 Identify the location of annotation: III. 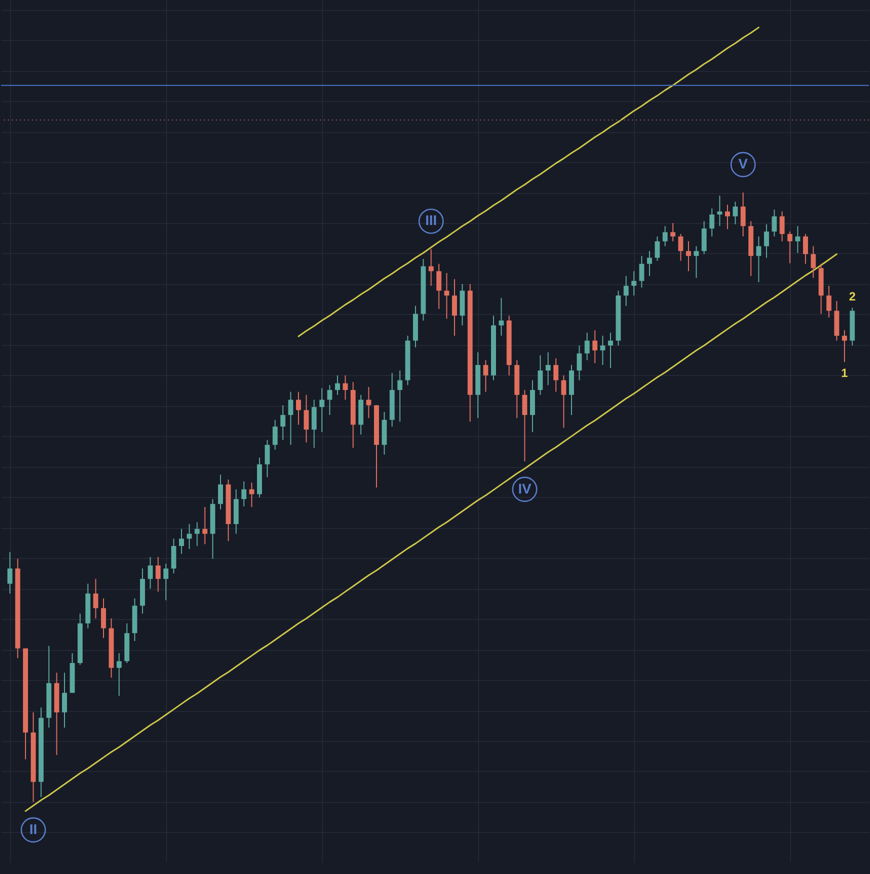
(431, 220).